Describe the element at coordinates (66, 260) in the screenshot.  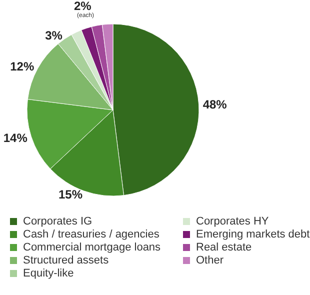
I see `legend-label: Structured assets` at that location.